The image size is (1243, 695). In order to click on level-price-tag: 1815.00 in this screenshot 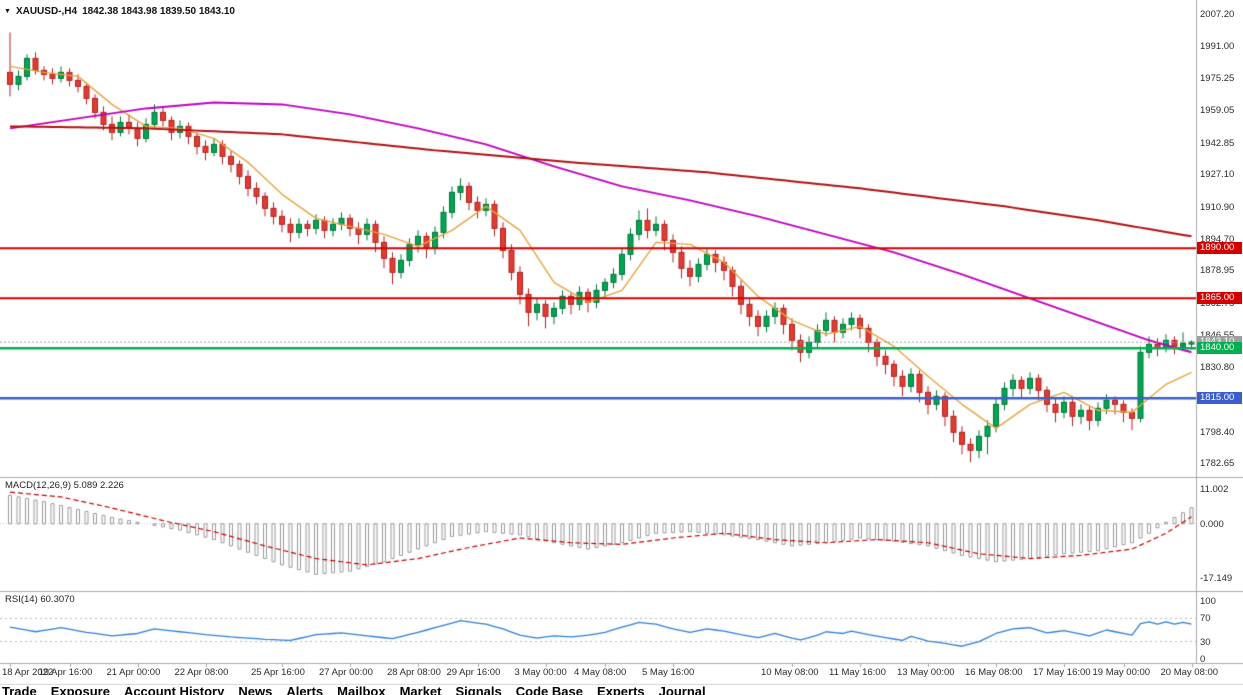, I will do `click(1219, 398)`.